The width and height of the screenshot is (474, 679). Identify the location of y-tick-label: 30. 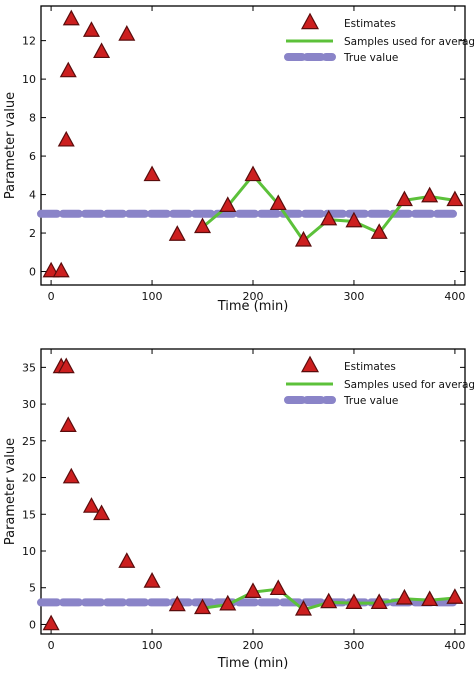
(29, 404).